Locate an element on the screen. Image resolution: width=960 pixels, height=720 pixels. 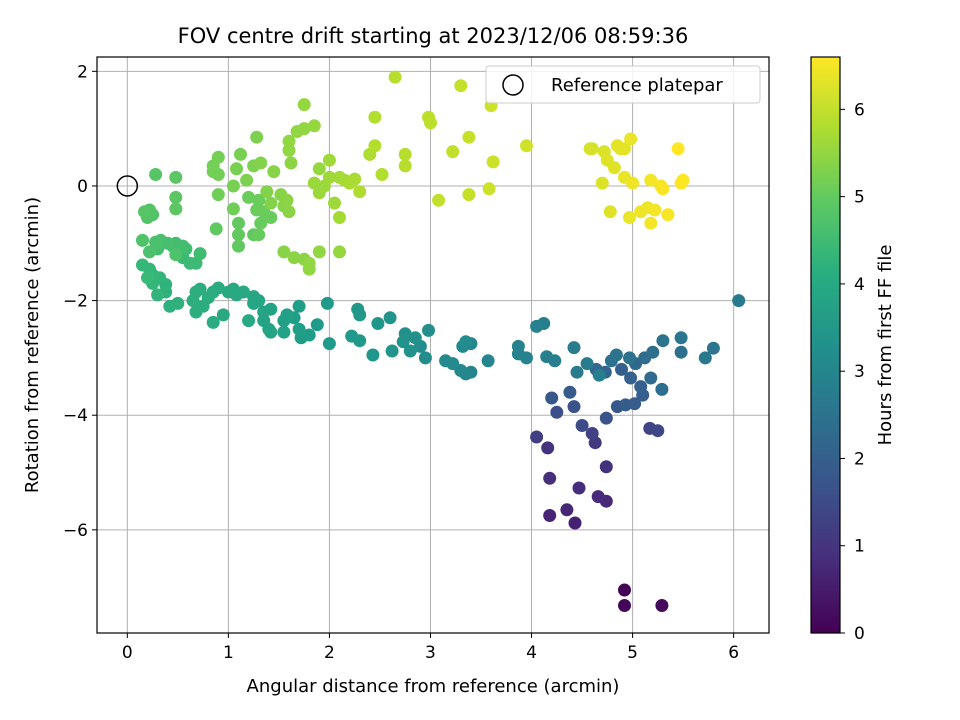
x-tick-label: 5 is located at coordinates (632, 653).